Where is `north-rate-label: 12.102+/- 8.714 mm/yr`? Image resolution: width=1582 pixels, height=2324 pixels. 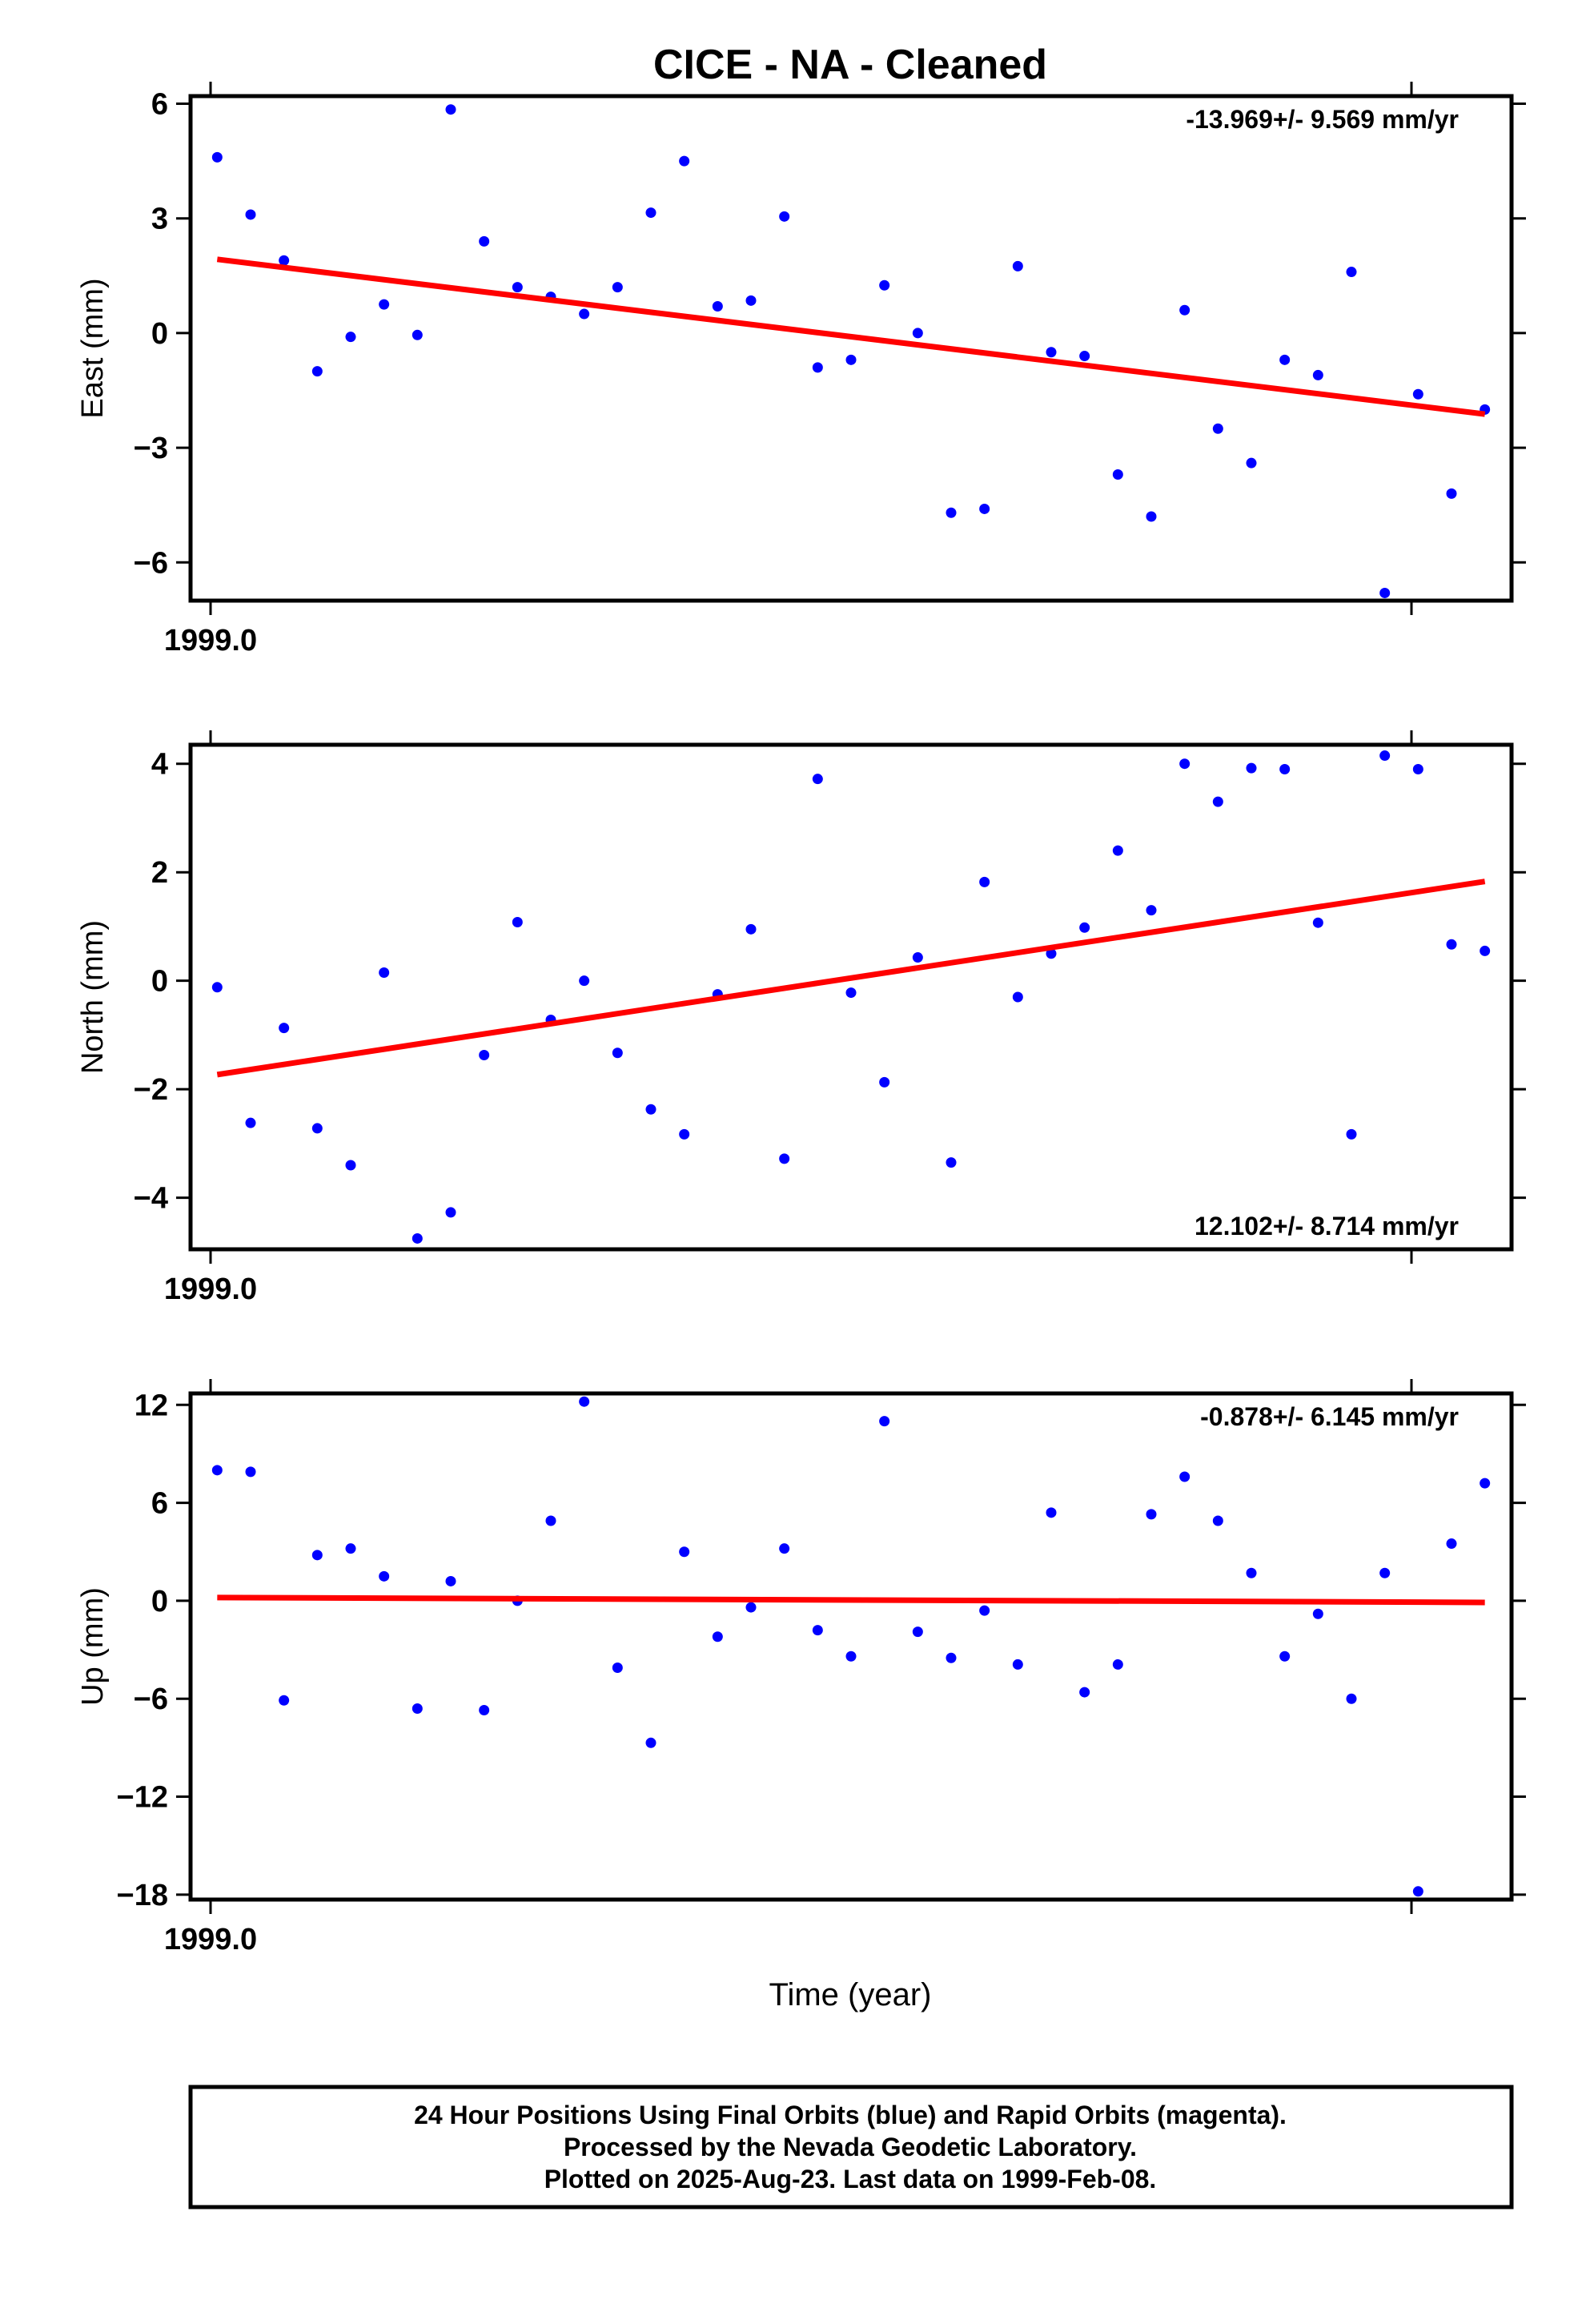 north-rate-label: 12.102+/- 8.714 mm/yr is located at coordinates (1327, 1226).